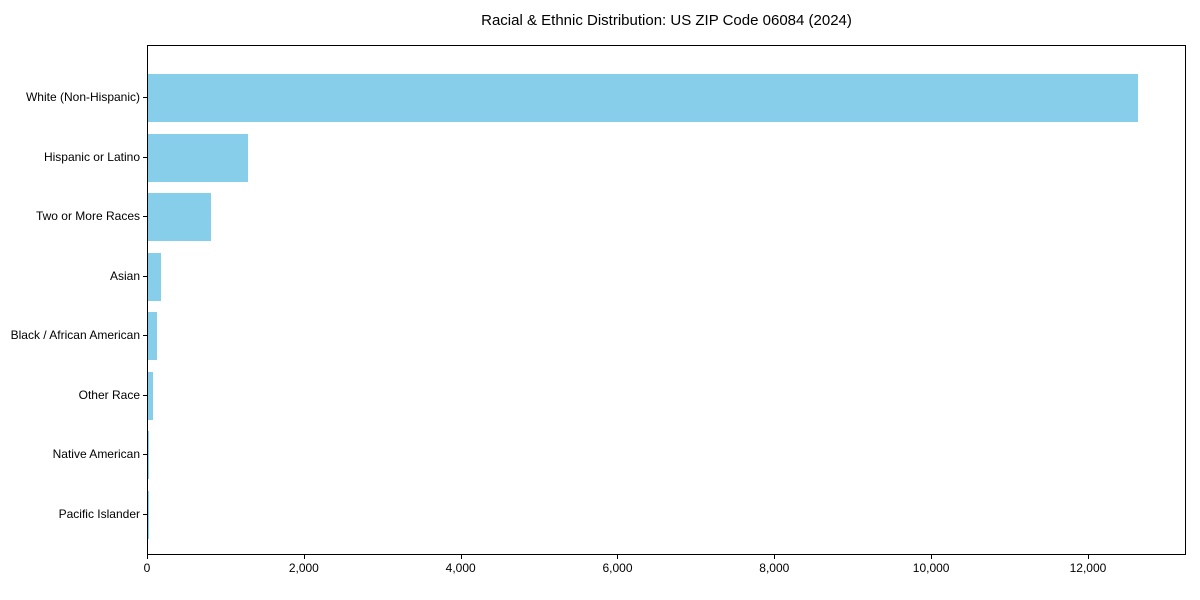 The width and height of the screenshot is (1200, 600). I want to click on bar-hispanic-or-latino, so click(198, 157).